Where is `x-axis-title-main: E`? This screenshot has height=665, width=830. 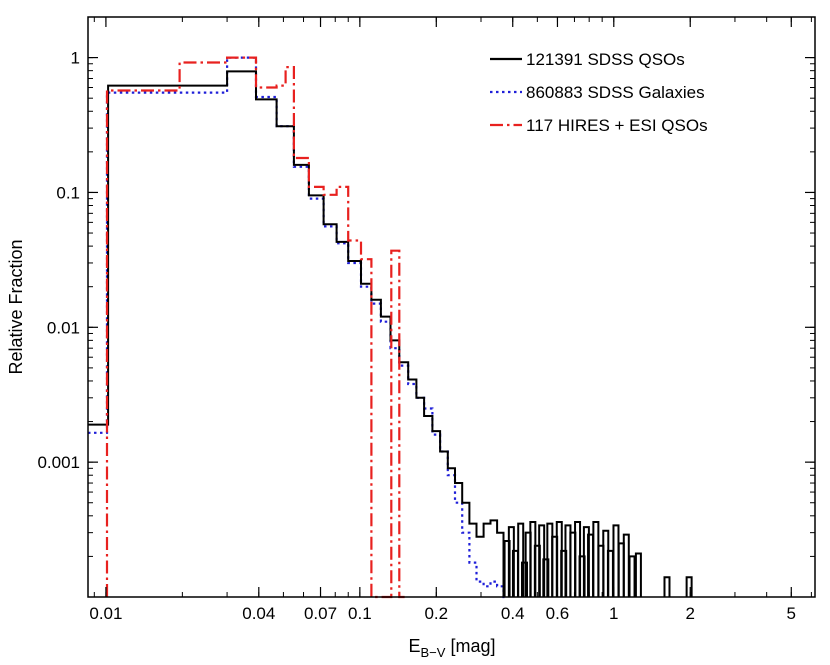
x-axis-title-main: E is located at coordinates (415, 646).